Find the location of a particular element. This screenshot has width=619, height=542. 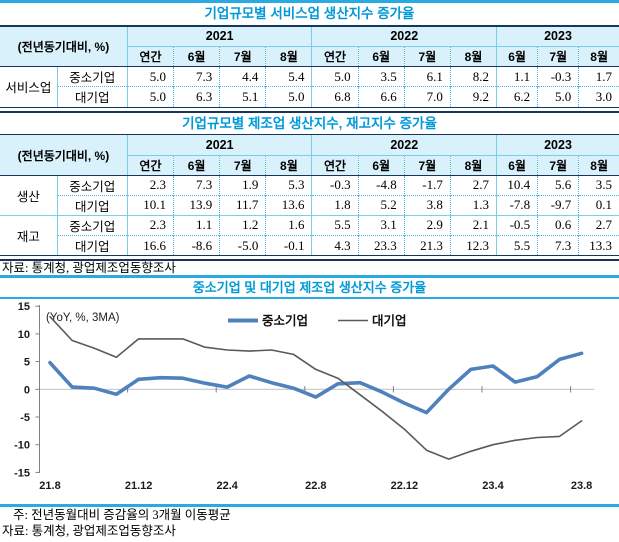

value-cell: -0.5 is located at coordinates (517, 225).